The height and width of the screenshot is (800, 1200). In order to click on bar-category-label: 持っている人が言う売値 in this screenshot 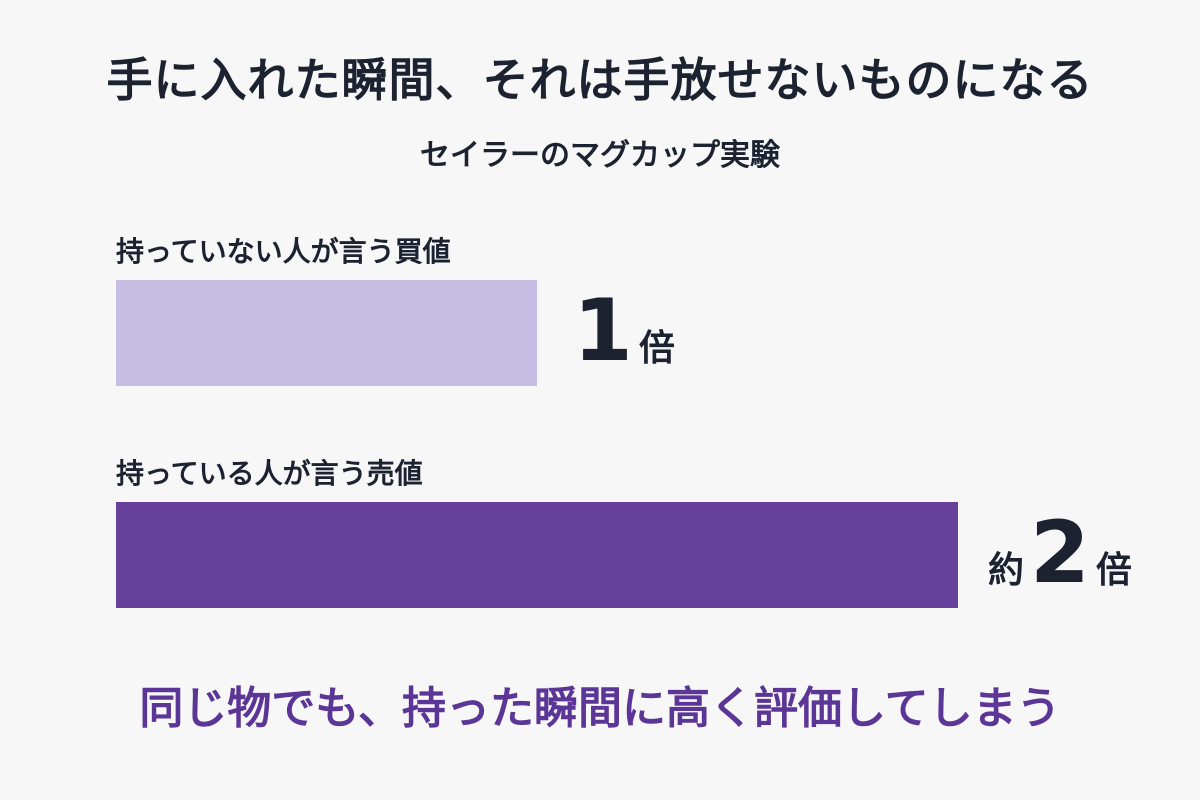, I will do `click(269, 473)`.